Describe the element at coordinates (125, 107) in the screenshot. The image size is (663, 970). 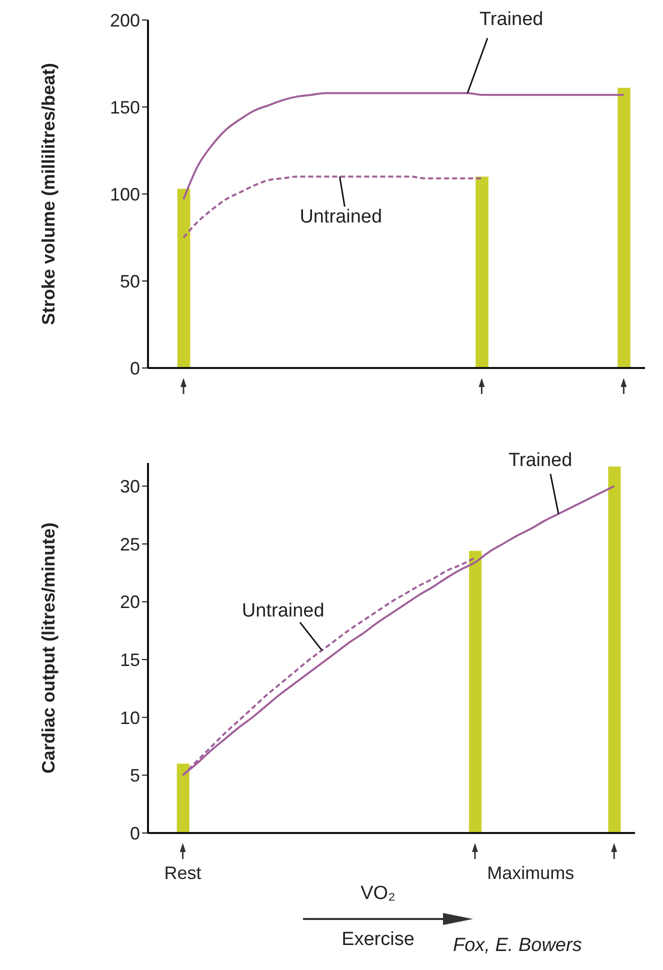
I see `y-tick-label: 150` at that location.